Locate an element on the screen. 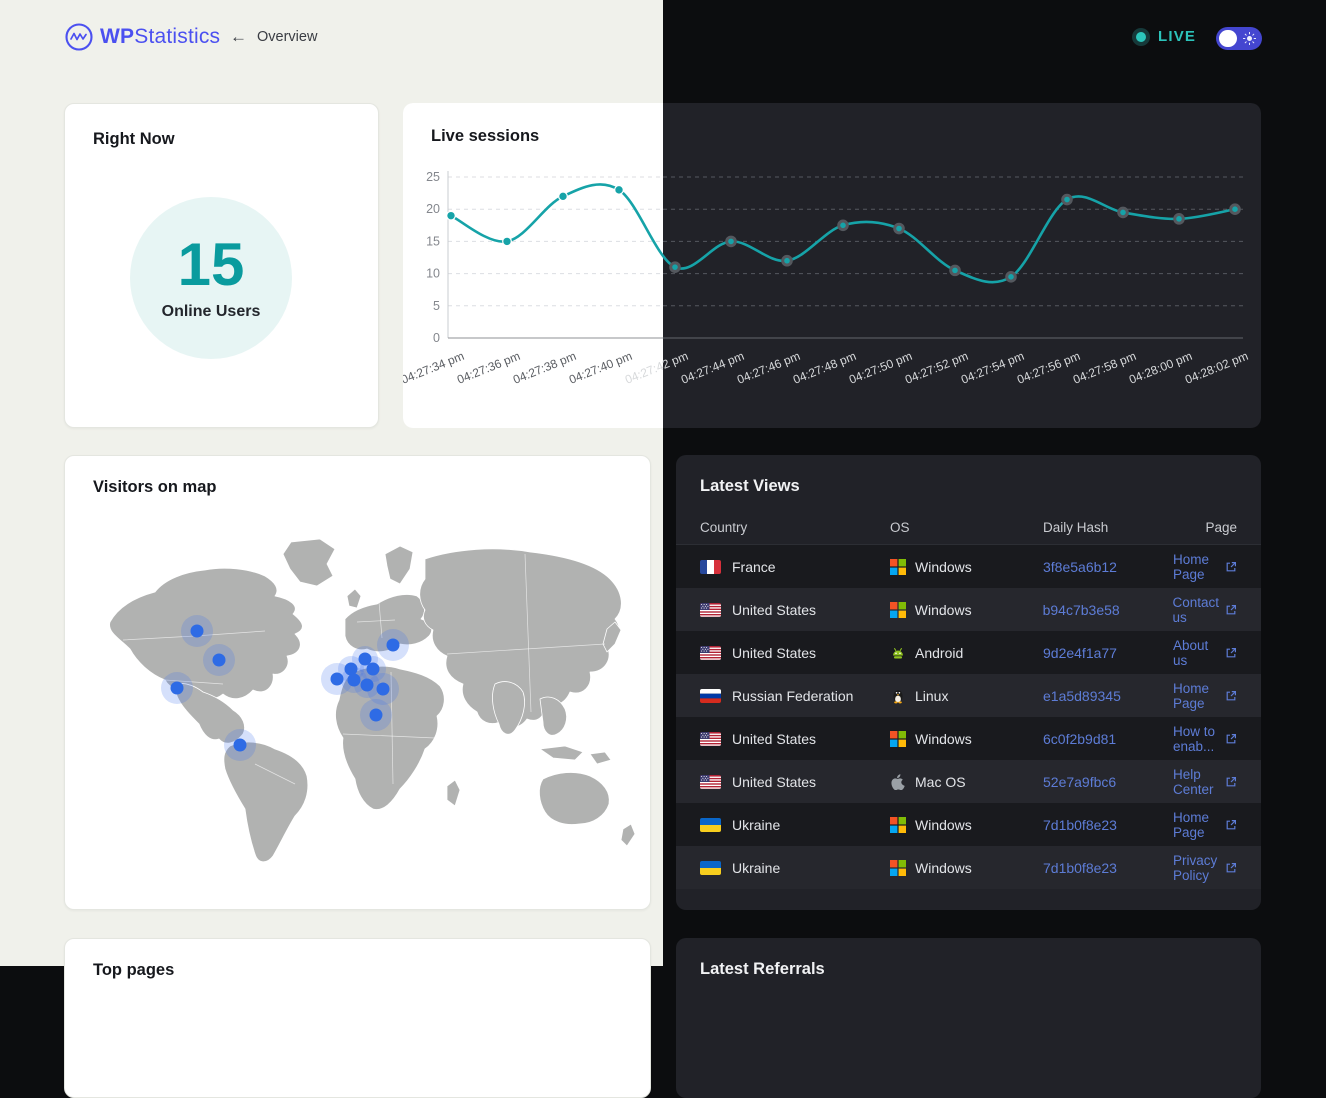 This screenshot has width=1326, height=1098. live-sessions-title: Live sessions is located at coordinates (485, 136).